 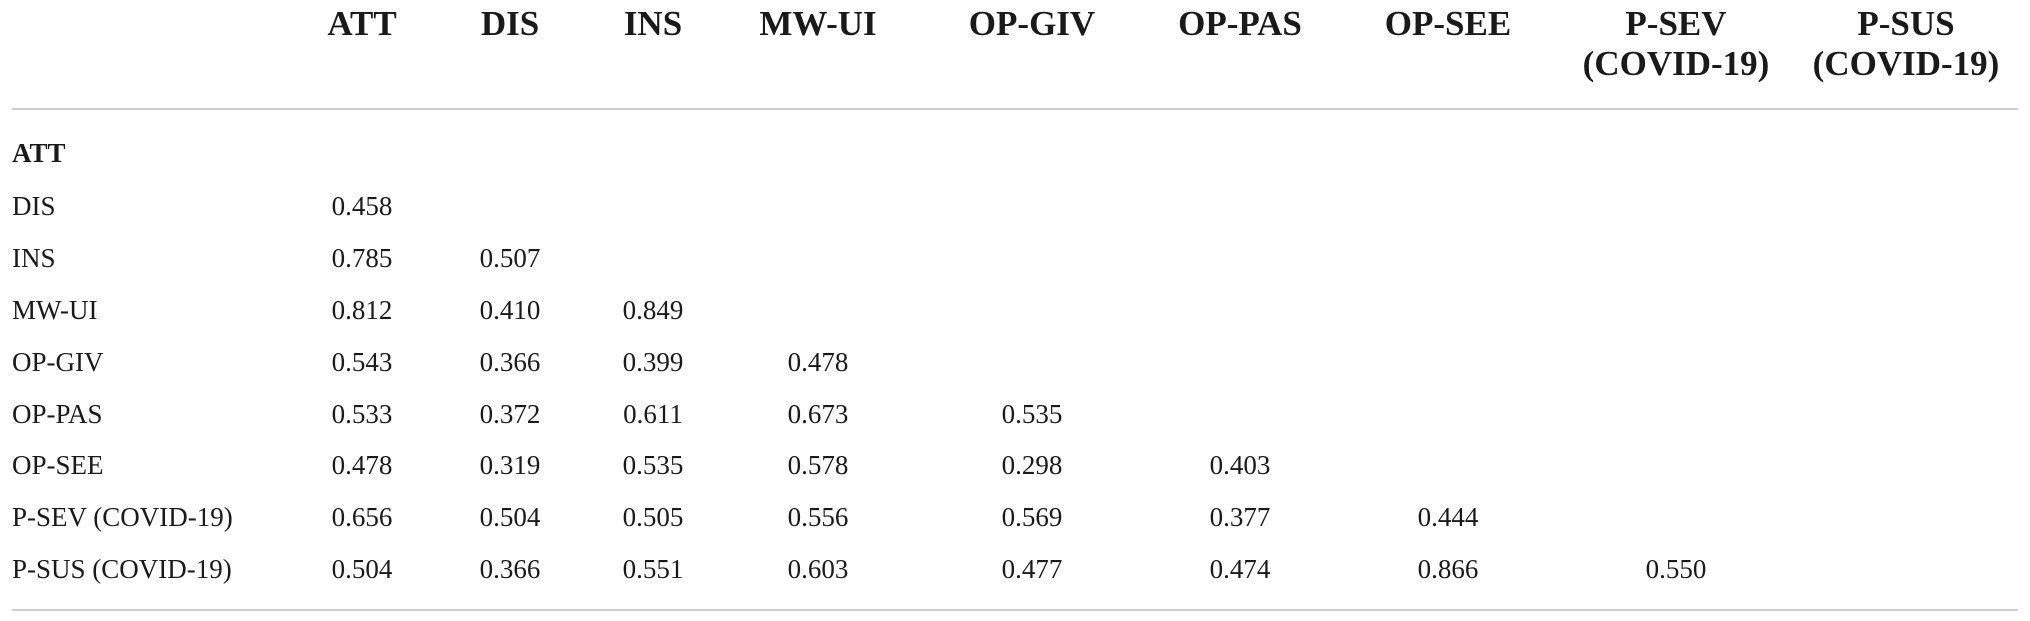 I want to click on row-label: DIS, so click(x=34, y=206).